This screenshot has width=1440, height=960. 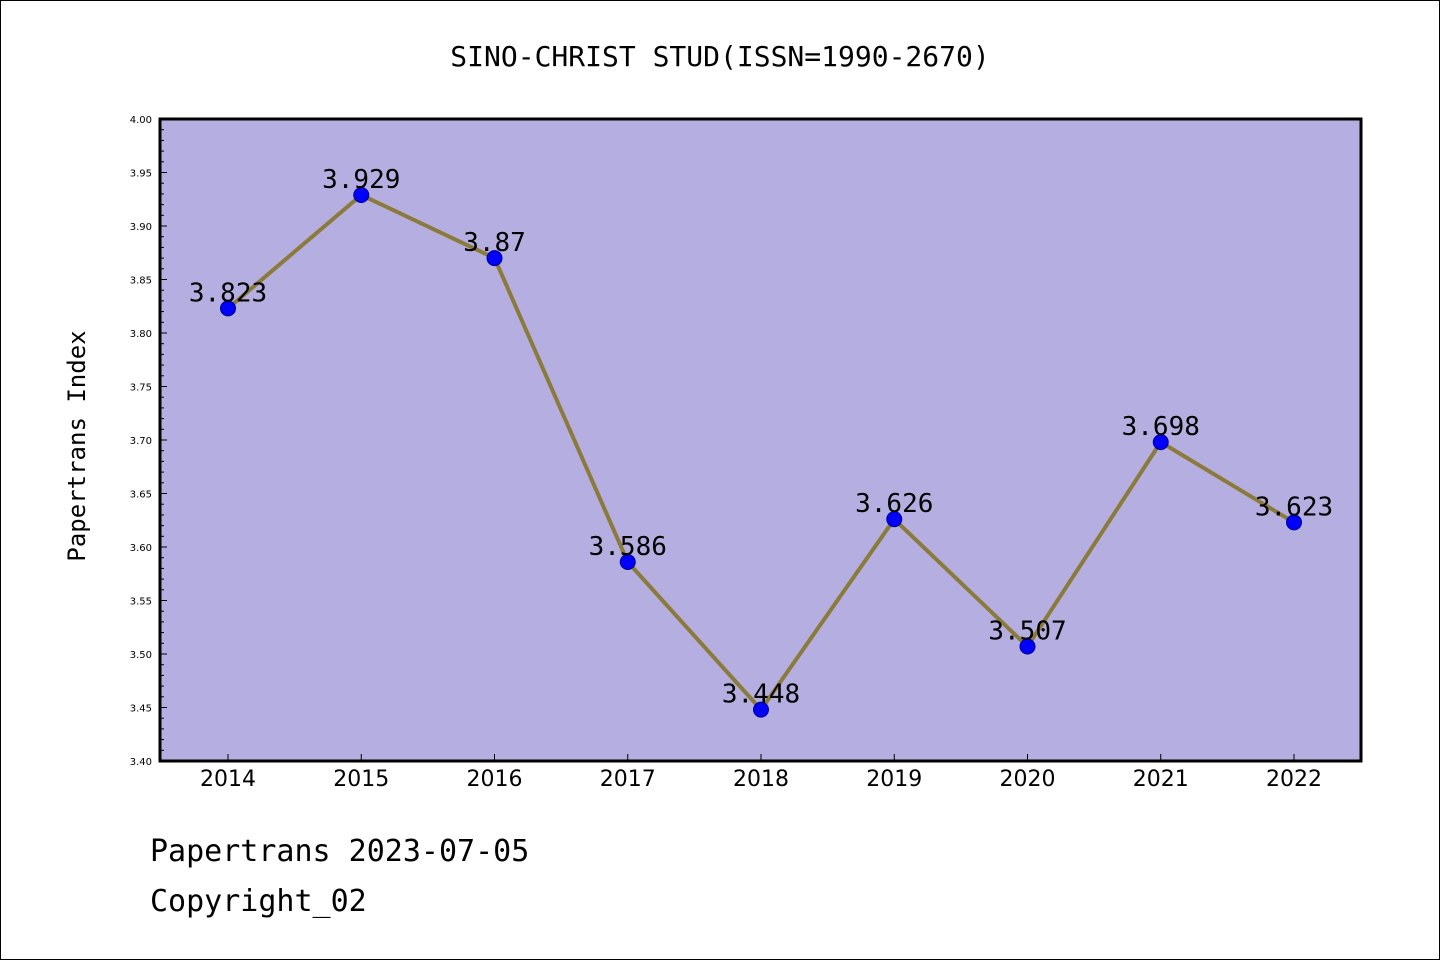 What do you see at coordinates (228, 293) in the screenshot?
I see `data-label: 3.823` at bounding box center [228, 293].